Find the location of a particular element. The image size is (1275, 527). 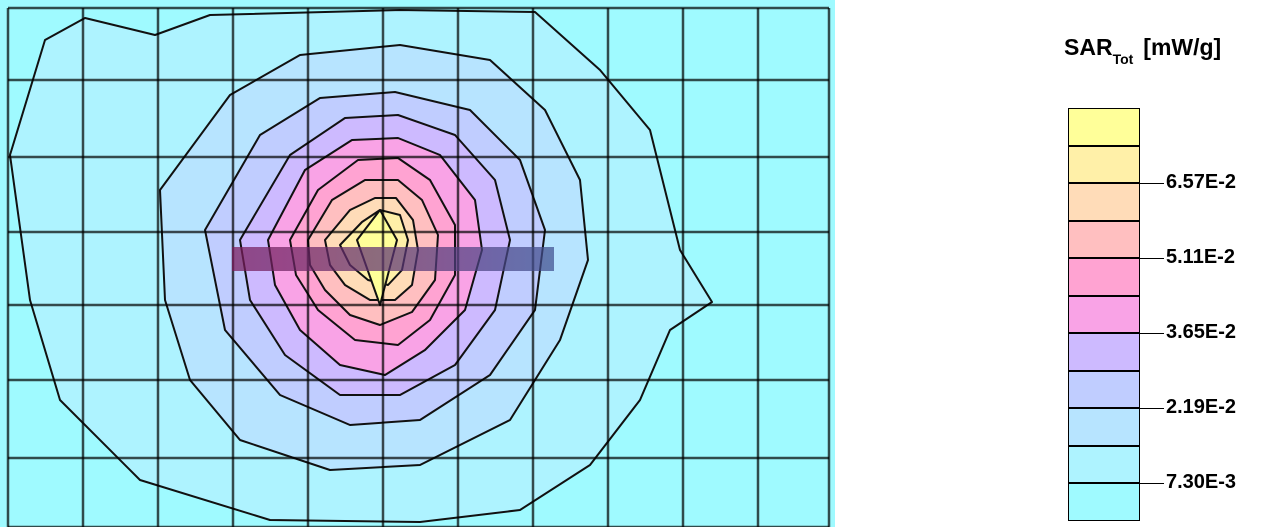

colorbar-tick-label: 2.19E-2 is located at coordinates (1201, 407).